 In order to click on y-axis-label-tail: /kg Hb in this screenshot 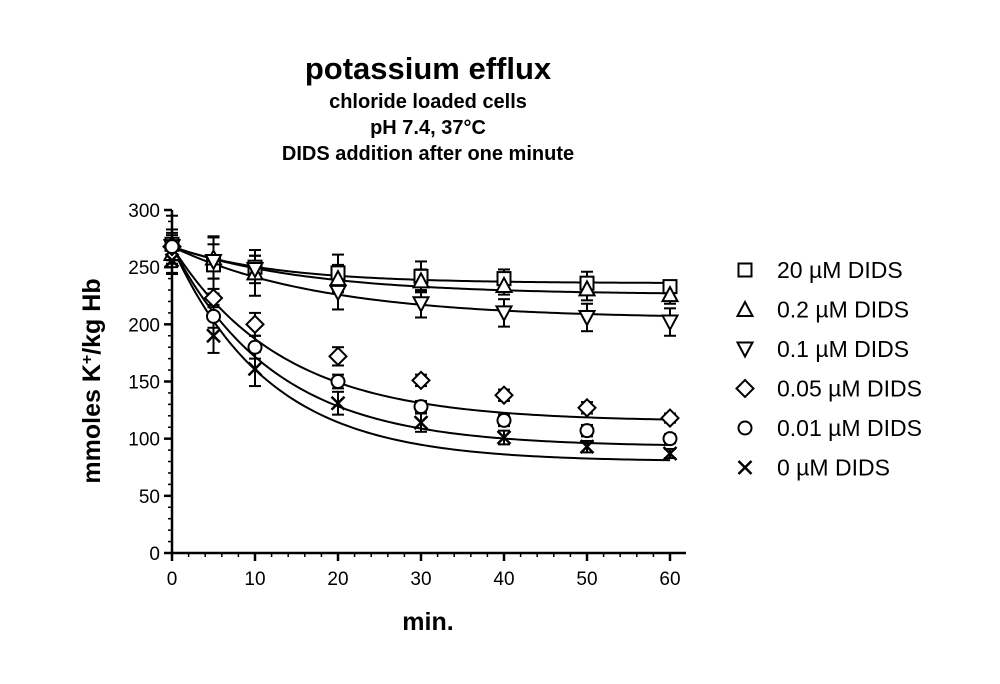, I will do `click(92, 316)`.